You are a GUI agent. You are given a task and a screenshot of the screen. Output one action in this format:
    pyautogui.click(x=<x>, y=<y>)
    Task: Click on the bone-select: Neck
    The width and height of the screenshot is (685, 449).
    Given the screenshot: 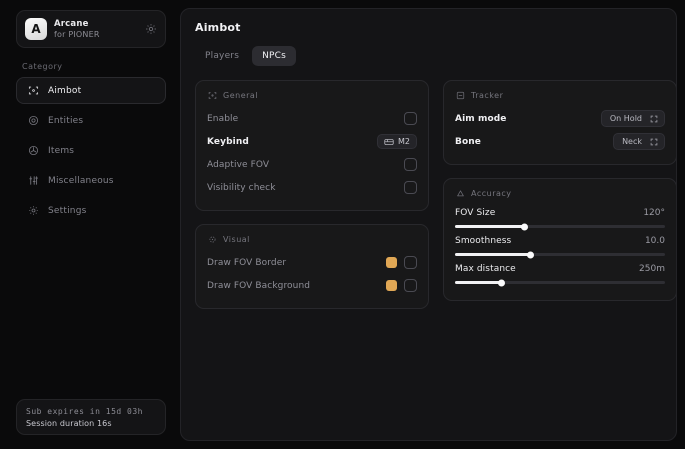 What is the action you would take?
    pyautogui.click(x=639, y=141)
    